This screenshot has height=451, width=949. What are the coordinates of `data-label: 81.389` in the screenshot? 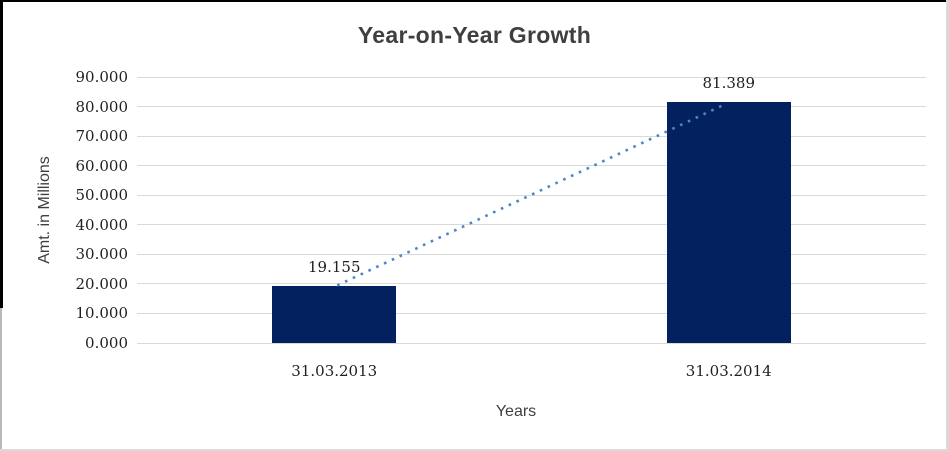 It's located at (729, 83).